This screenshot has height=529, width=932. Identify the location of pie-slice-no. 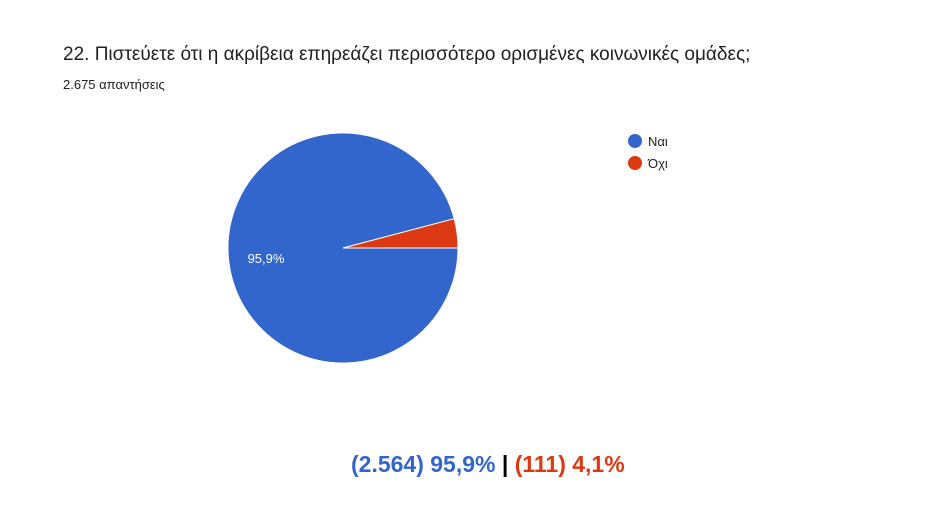
(400, 233).